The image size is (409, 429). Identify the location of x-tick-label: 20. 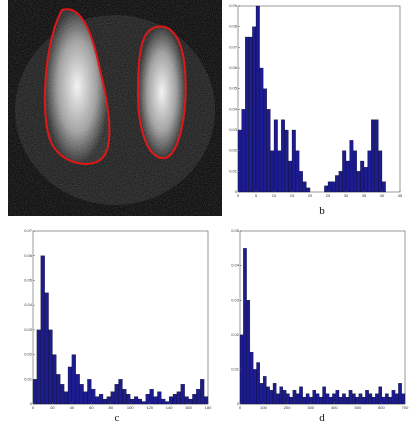
(310, 195).